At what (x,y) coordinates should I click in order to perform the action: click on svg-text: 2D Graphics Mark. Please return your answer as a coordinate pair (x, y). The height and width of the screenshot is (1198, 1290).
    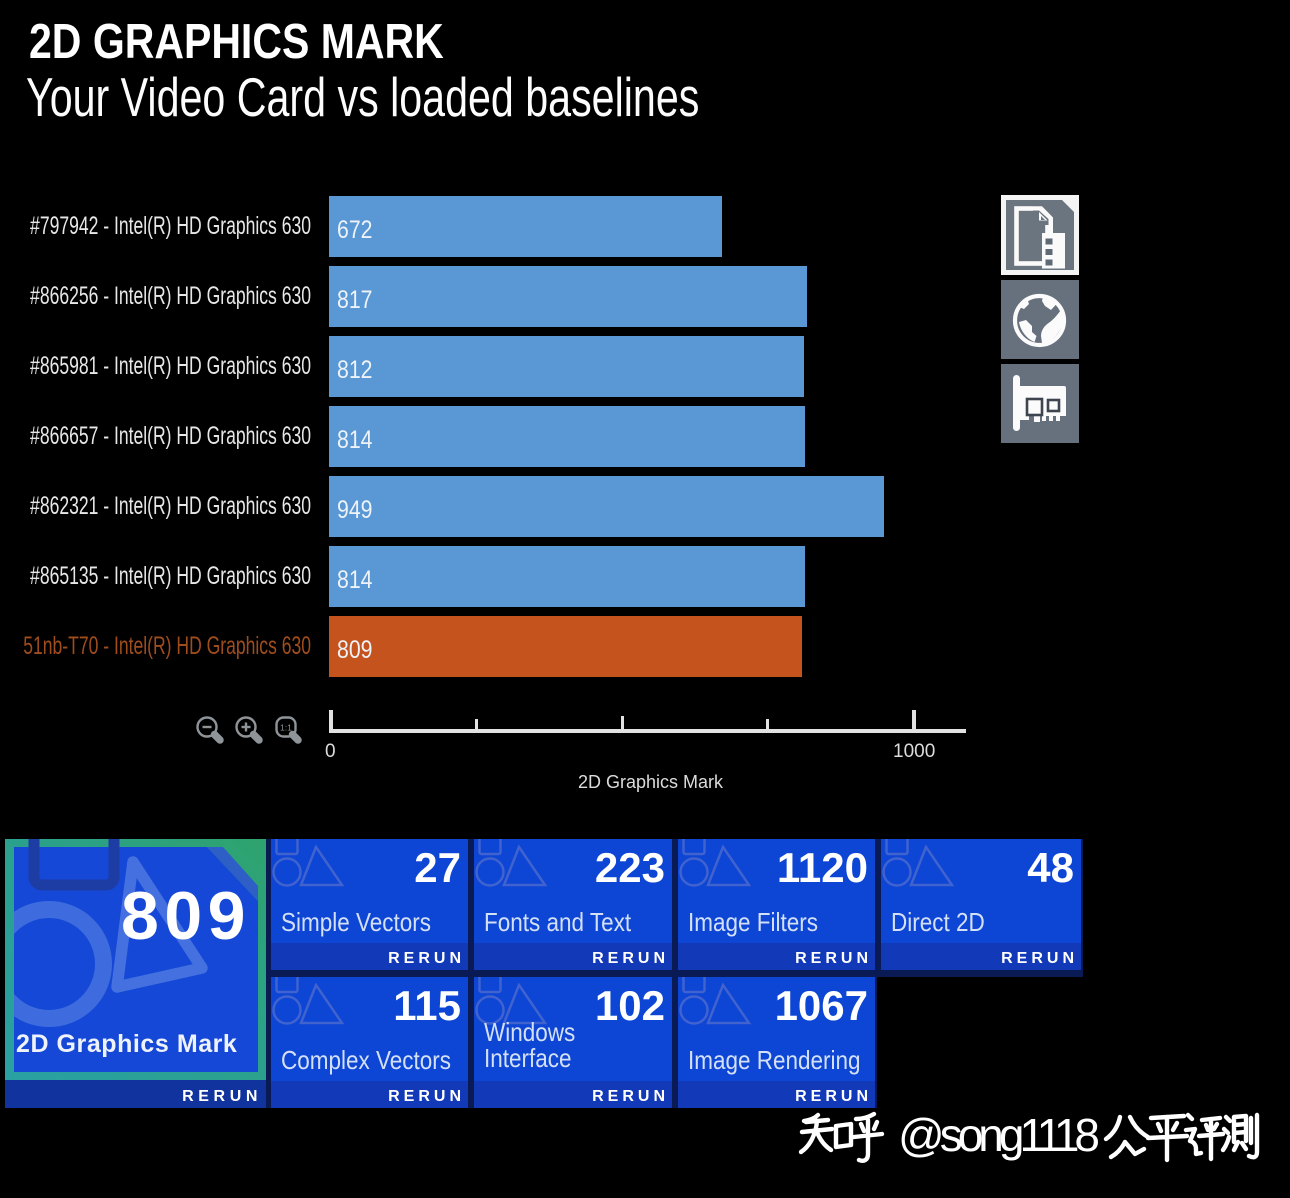
    Looking at the image, I should click on (126, 1044).